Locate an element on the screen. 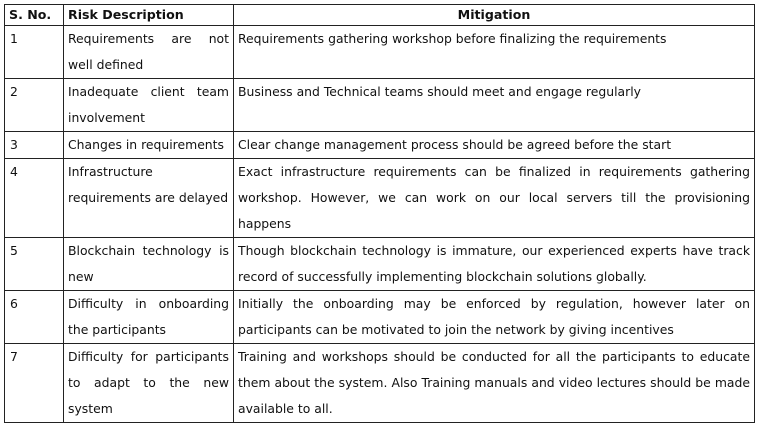  row-sno: 3 is located at coordinates (34, 145).